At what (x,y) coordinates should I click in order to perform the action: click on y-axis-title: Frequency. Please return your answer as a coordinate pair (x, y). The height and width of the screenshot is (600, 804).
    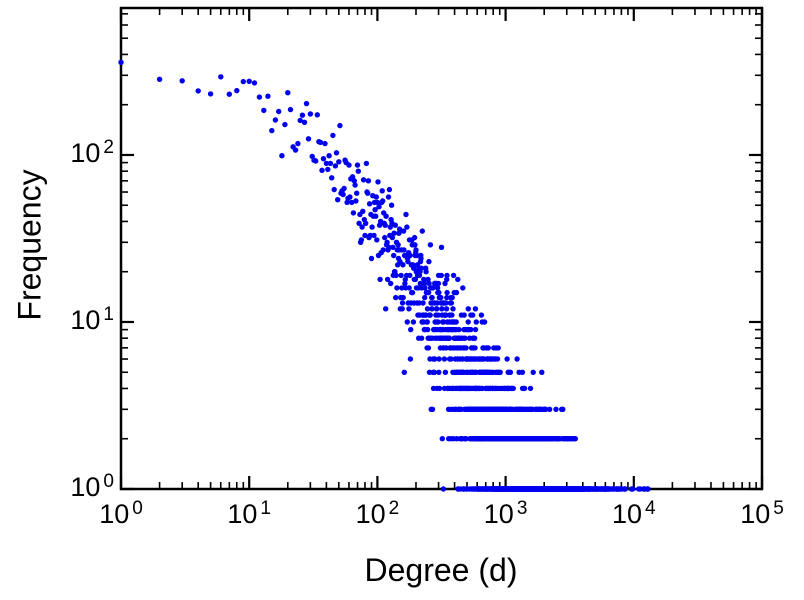
    Looking at the image, I should click on (29, 245).